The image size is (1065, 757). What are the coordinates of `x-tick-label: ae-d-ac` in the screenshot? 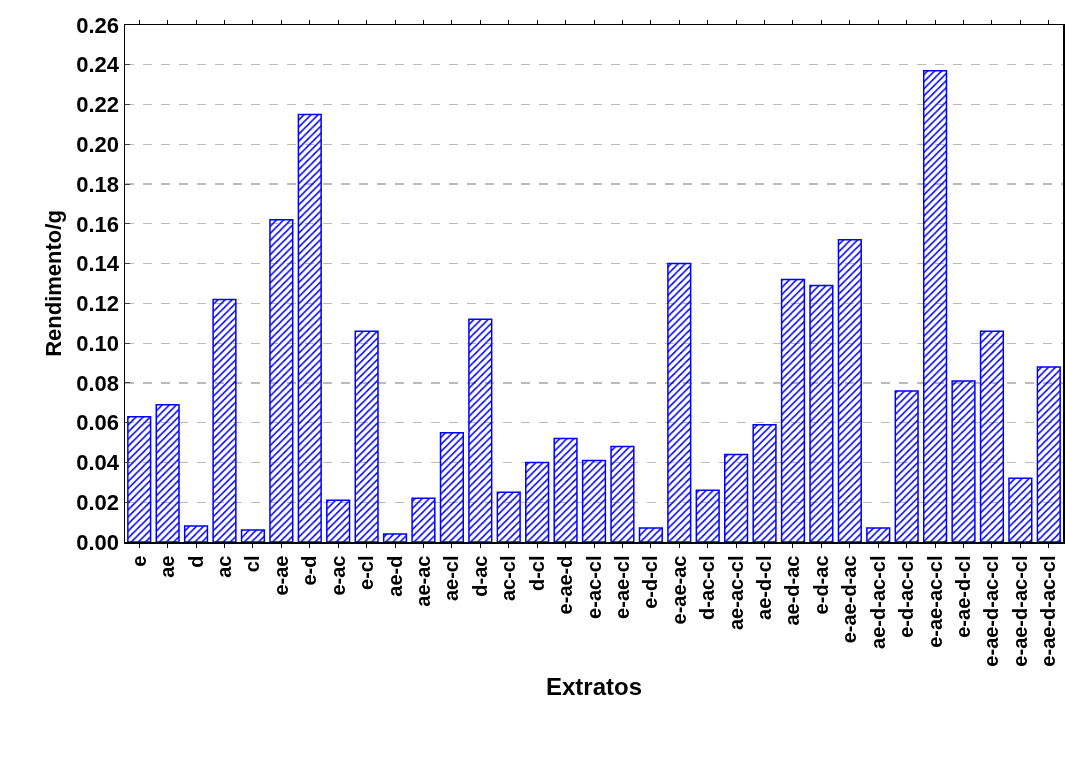 It's located at (792, 590).